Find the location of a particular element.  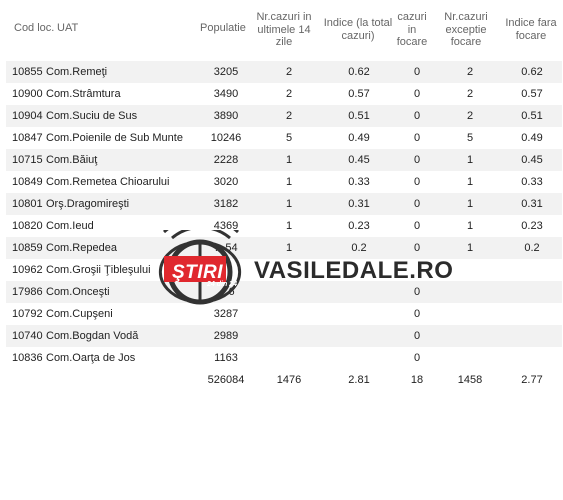

index-no-outbreak-cell: 0.33 is located at coordinates (532, 182).